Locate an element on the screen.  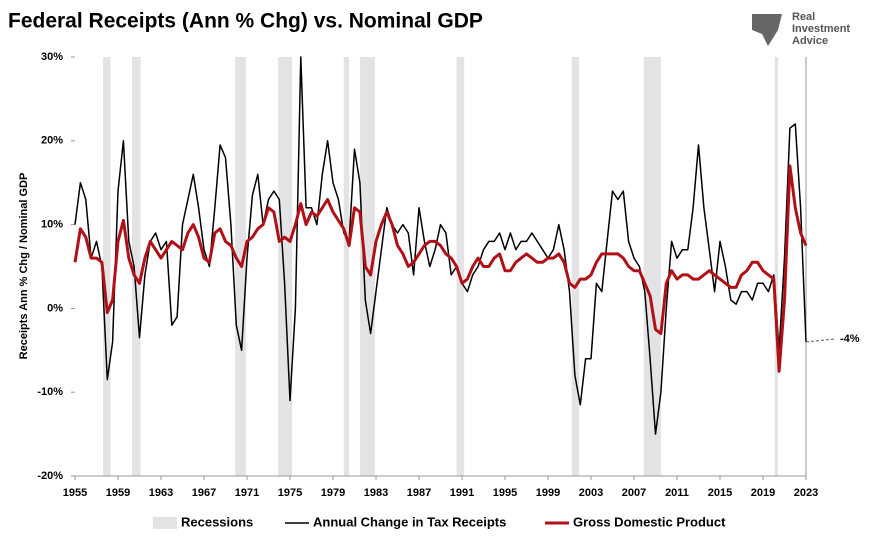
x-tick-label: 1991 is located at coordinates (462, 493).